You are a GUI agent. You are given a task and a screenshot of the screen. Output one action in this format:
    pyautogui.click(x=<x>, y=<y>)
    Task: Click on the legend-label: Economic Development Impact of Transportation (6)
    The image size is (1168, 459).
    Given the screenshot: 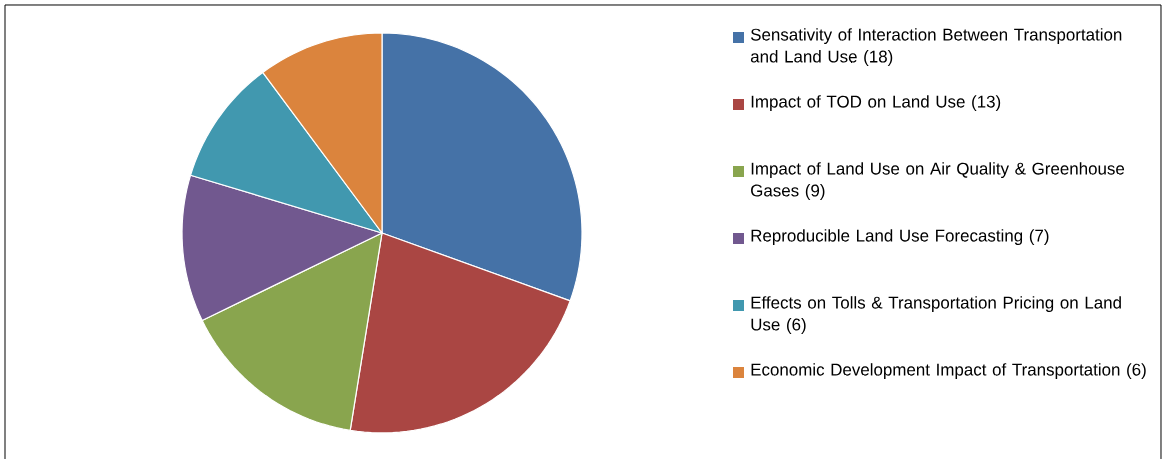 What is the action you would take?
    pyautogui.click(x=948, y=371)
    